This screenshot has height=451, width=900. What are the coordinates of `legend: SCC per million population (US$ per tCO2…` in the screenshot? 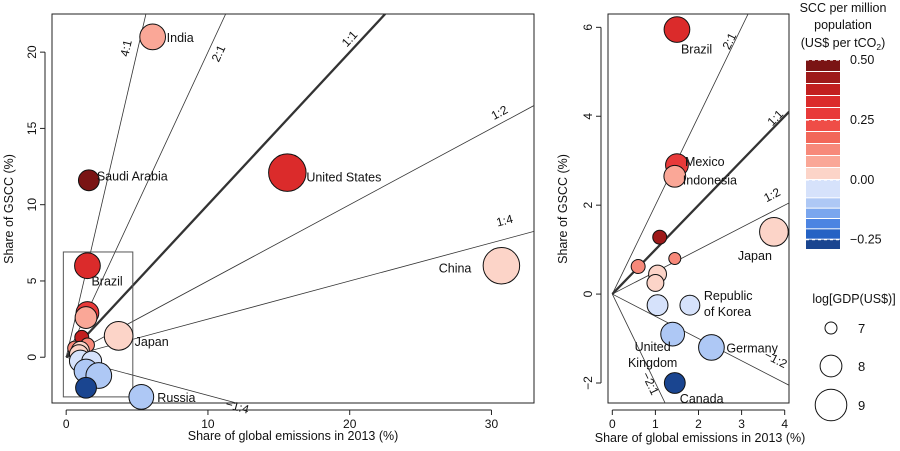 It's located at (848, 211).